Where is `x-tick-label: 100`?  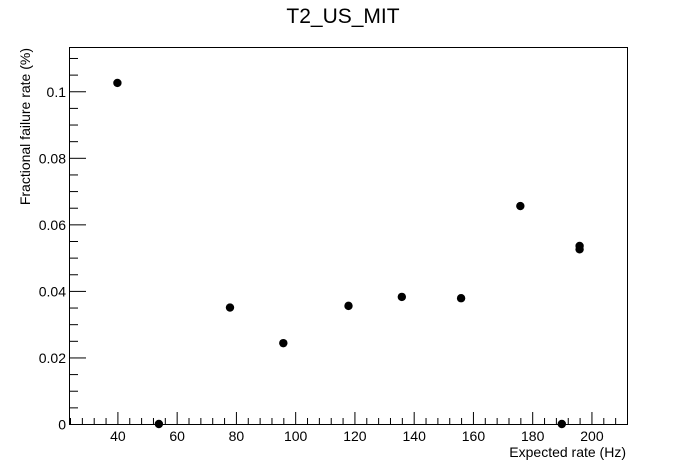
x-tick-label: 100 is located at coordinates (296, 436).